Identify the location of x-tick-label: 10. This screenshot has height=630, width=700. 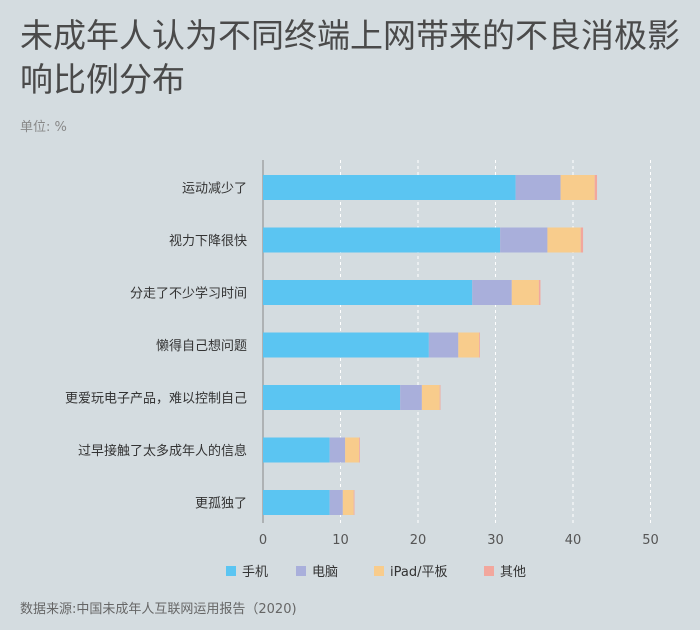
(340, 540).